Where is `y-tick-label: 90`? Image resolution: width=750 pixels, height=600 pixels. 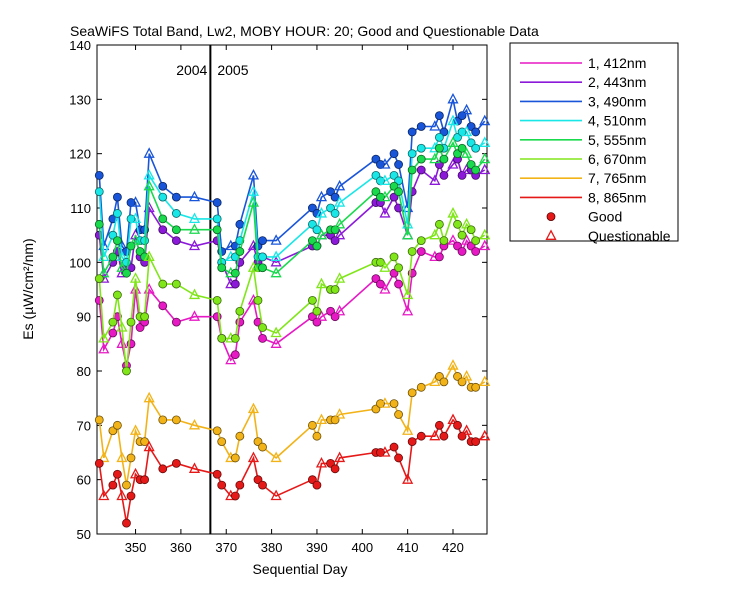
y-tick-label: 90 is located at coordinates (84, 317).